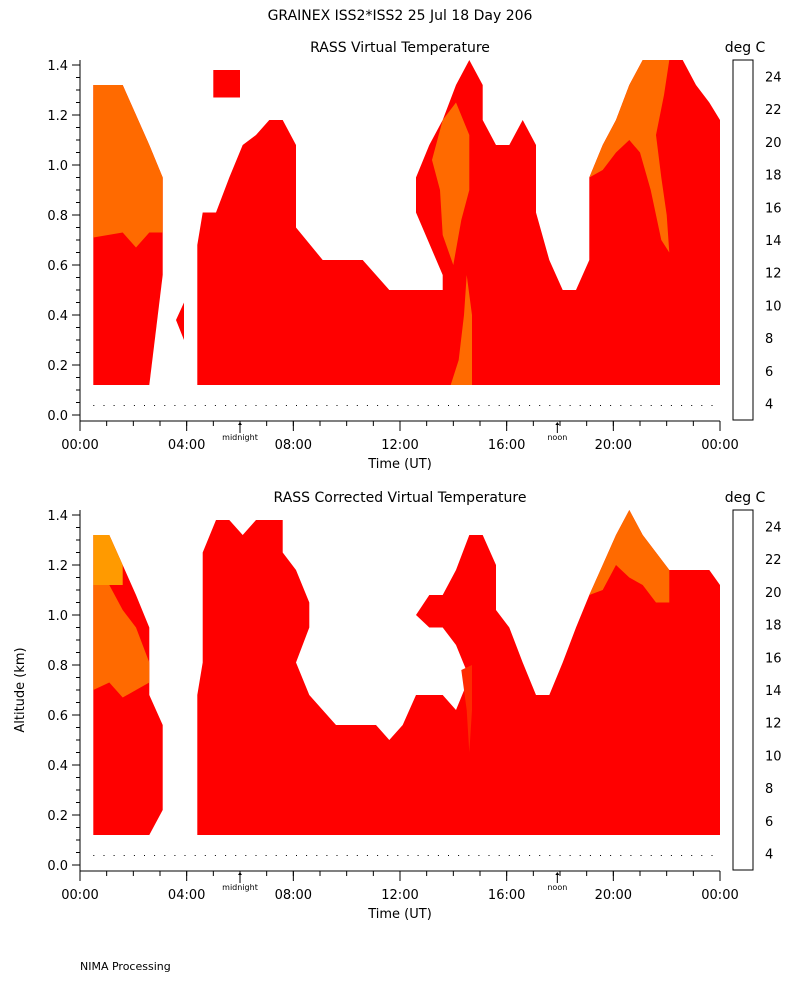 The image size is (800, 1000). I want to click on y-axis-label: Altitude (km), so click(20, 689).